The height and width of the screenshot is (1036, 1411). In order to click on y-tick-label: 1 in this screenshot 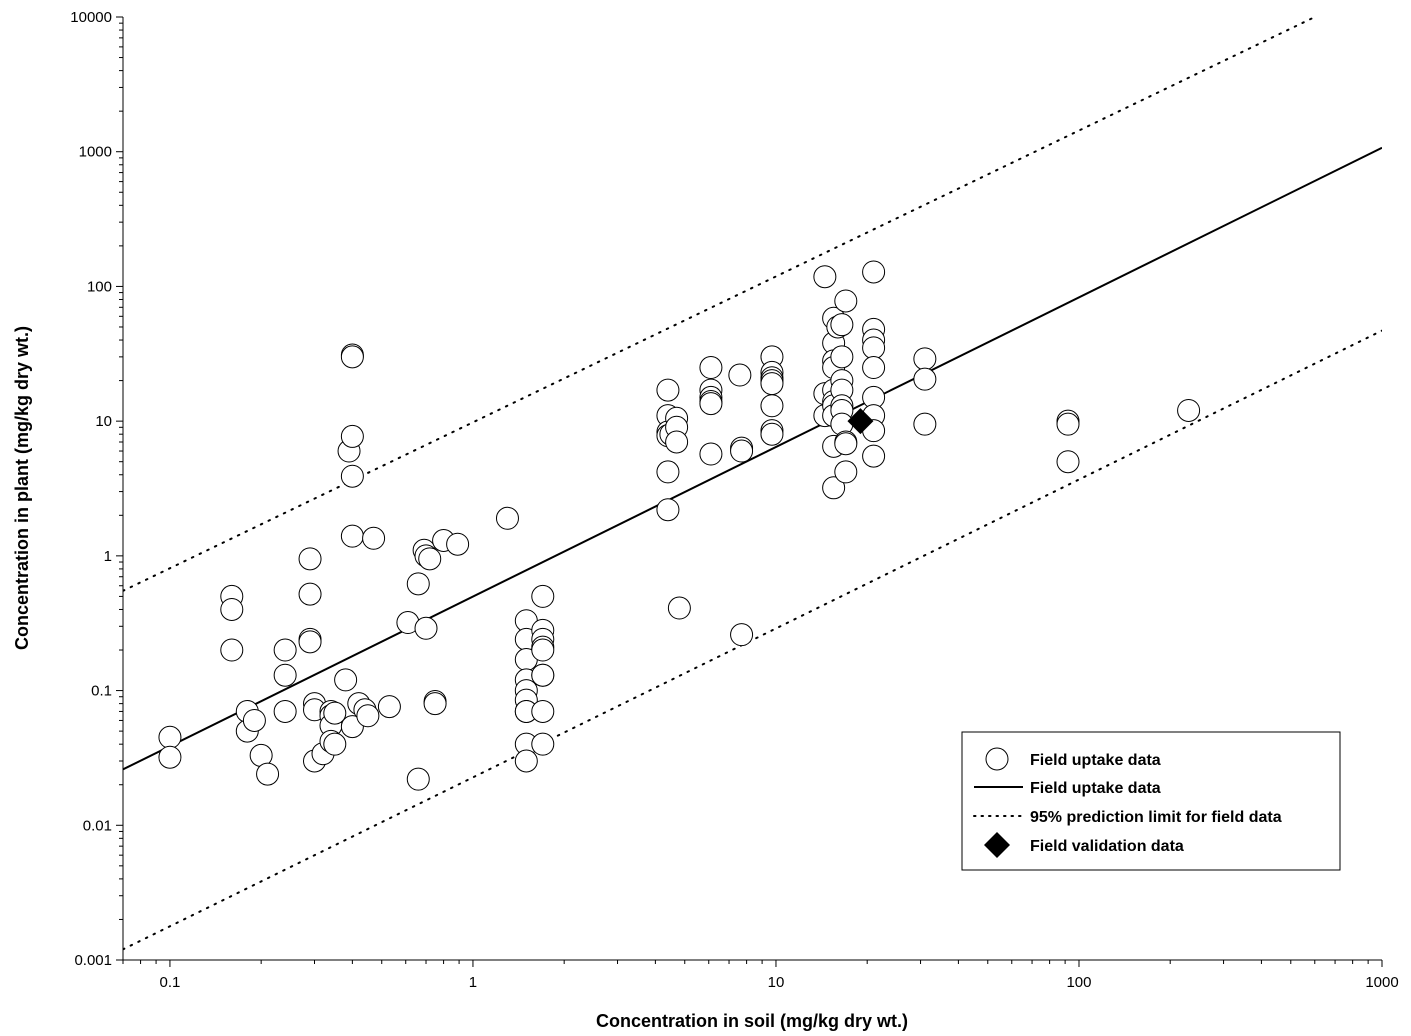, I will do `click(108, 556)`.